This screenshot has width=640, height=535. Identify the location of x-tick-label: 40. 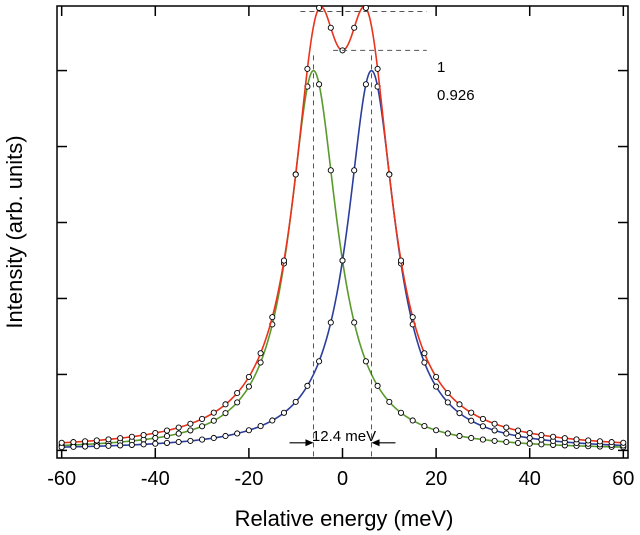
(530, 479).